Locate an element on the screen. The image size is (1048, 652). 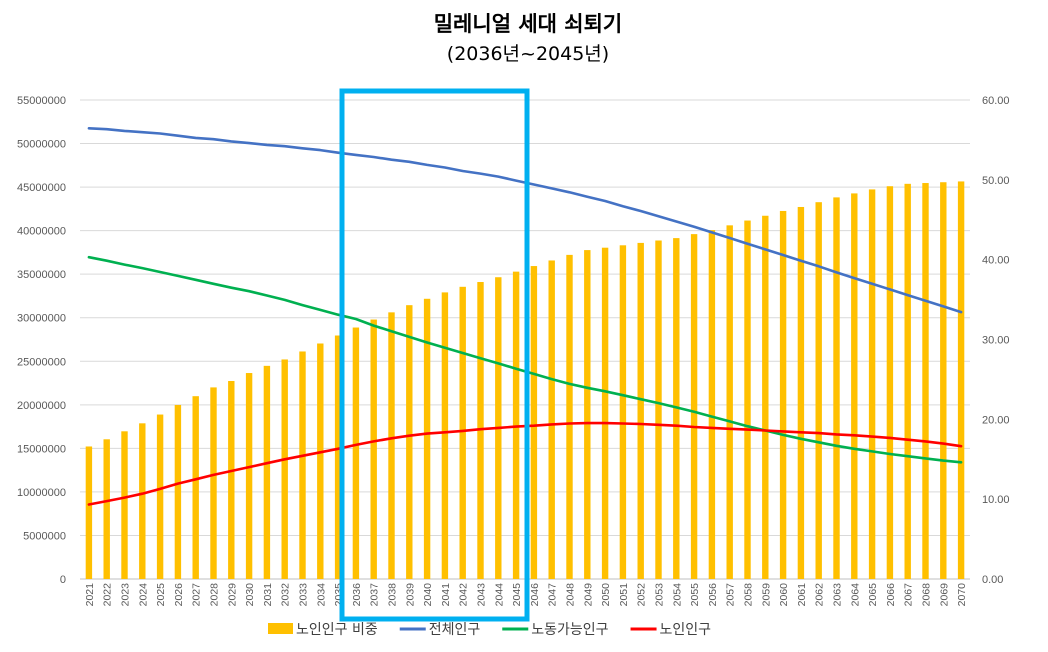
x-axis-tick-label: 2039 is located at coordinates (410, 595).